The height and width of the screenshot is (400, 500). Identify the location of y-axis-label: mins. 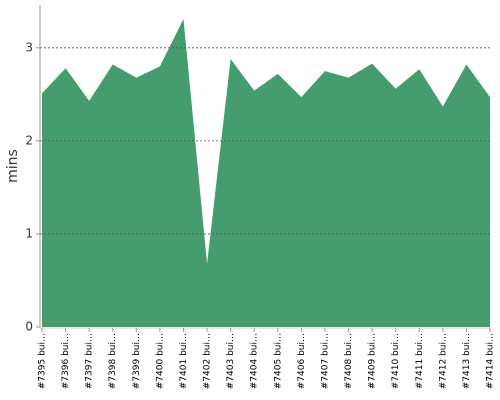
(13, 166).